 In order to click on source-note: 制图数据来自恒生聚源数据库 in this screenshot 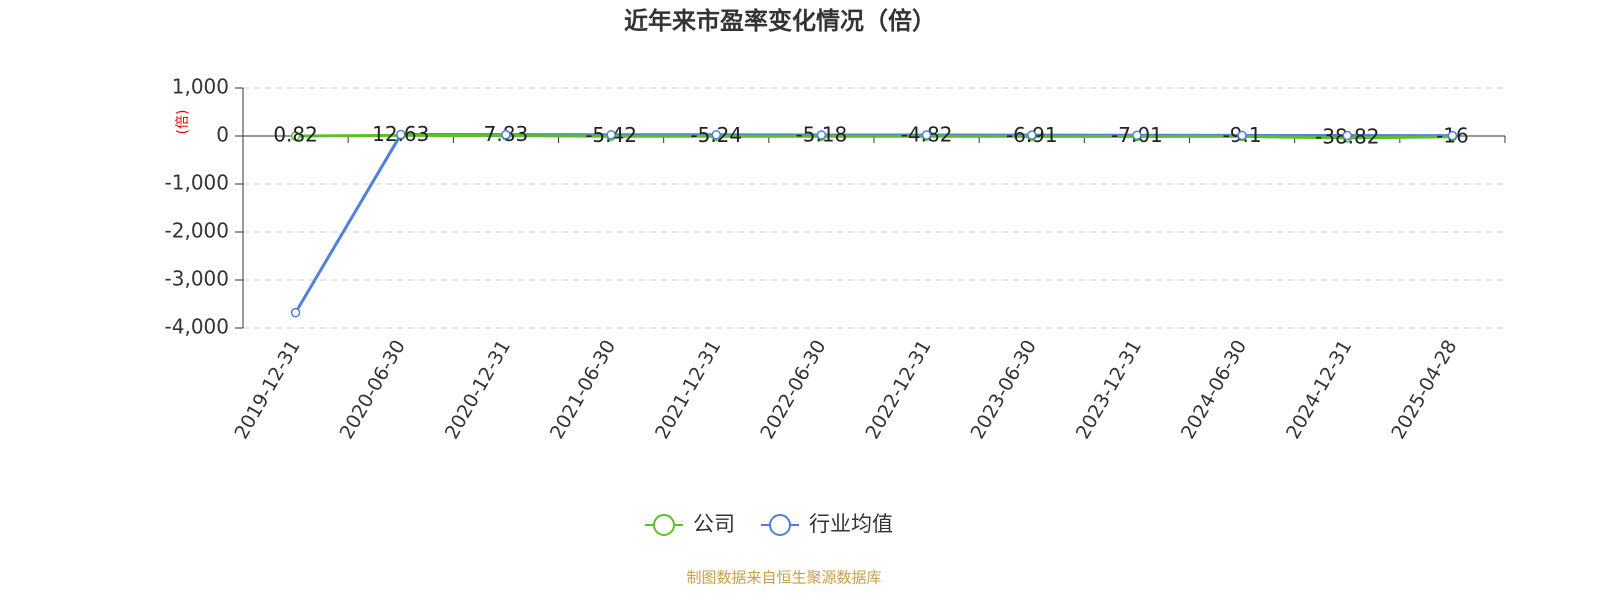, I will do `click(783, 578)`.